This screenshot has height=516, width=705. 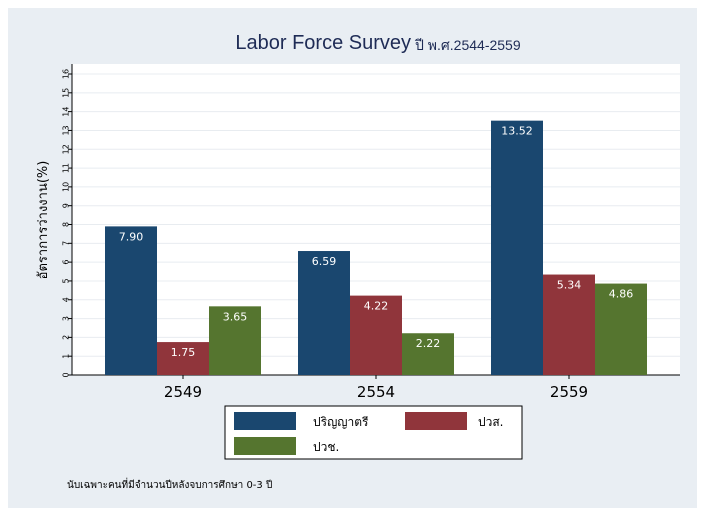 What do you see at coordinates (517, 131) in the screenshot?
I see `bar-value-label: 13.52` at bounding box center [517, 131].